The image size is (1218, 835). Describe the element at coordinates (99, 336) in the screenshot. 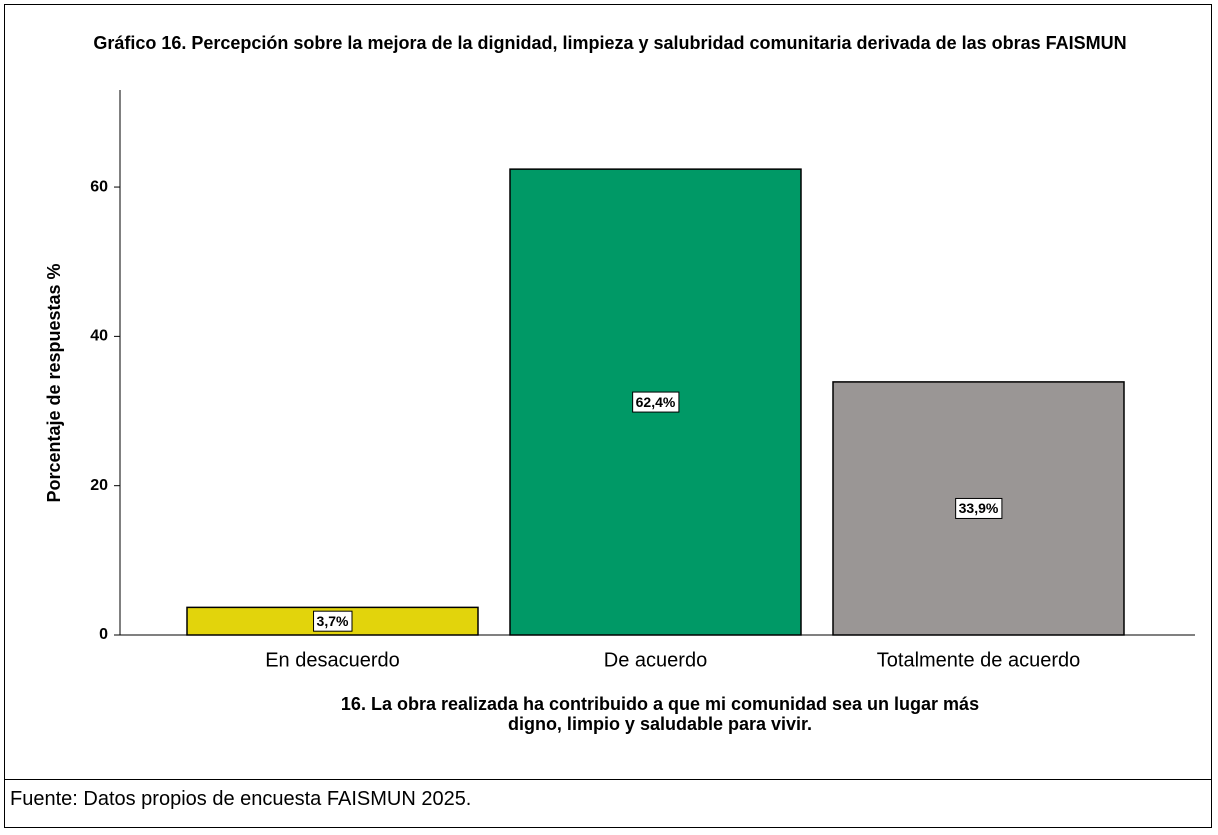

I see `y-tick-label: 40` at that location.